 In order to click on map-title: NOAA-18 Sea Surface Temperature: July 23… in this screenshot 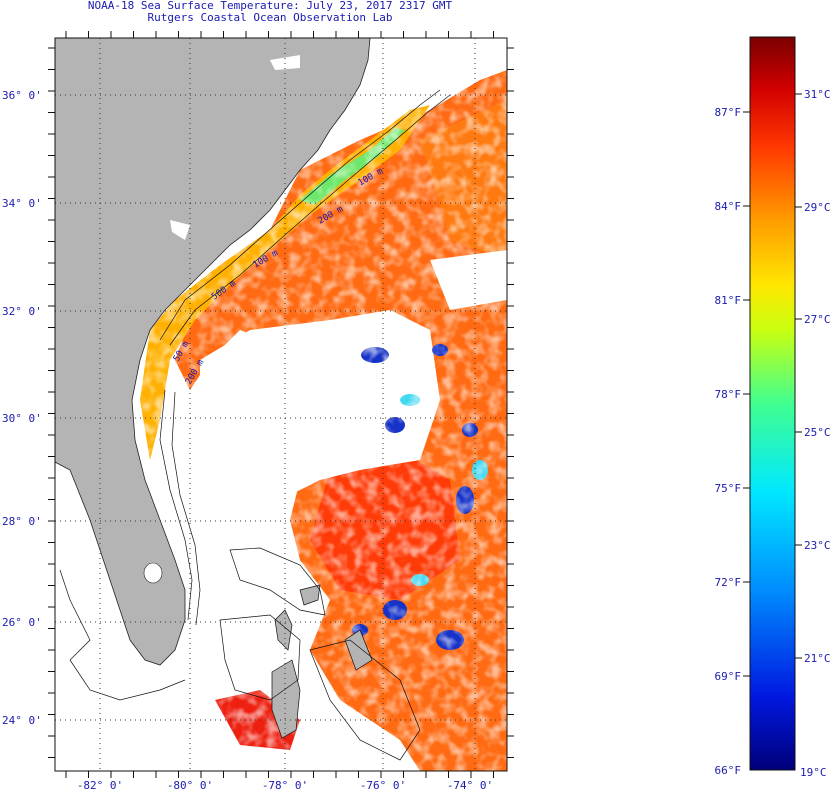, I will do `click(270, 6)`.